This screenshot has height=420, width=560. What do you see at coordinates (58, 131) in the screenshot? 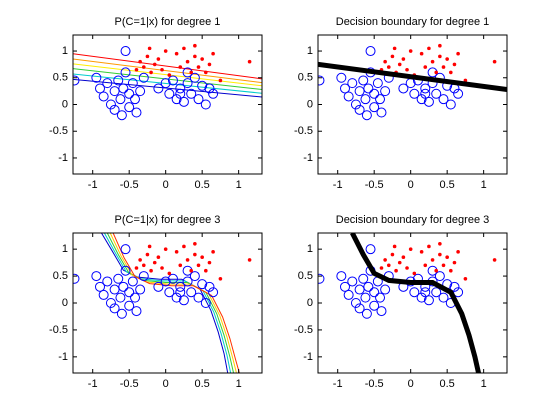
I see `y-tick-label: -0.5` at bounding box center [58, 131].